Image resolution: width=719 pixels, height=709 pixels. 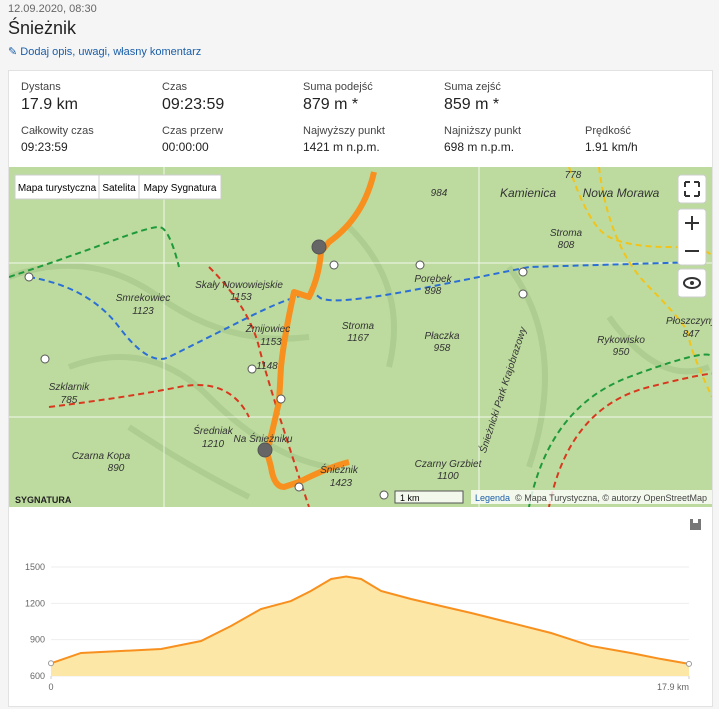 What do you see at coordinates (143, 311) in the screenshot?
I see `map-label: 1123` at bounding box center [143, 311].